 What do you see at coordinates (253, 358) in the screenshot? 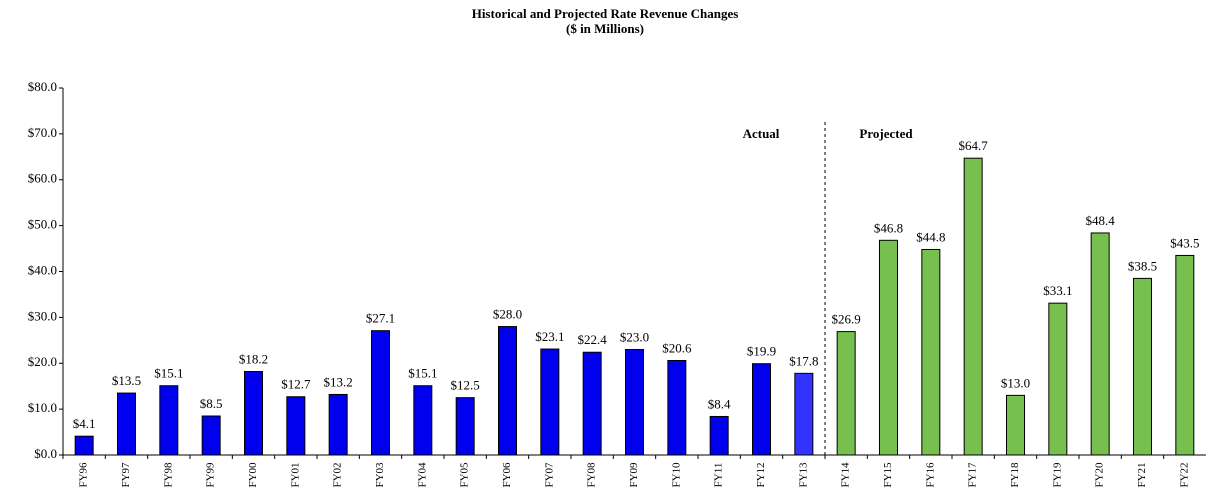
I see `value-label: $18.2` at bounding box center [253, 358].